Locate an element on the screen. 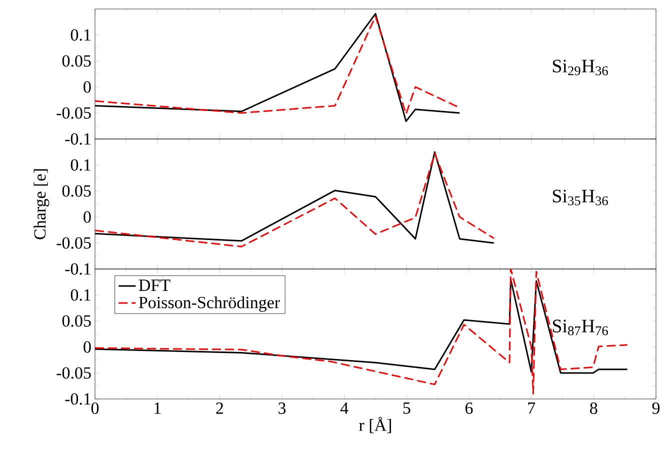 The width and height of the screenshot is (666, 457). legend-label: DFT is located at coordinates (154, 285).